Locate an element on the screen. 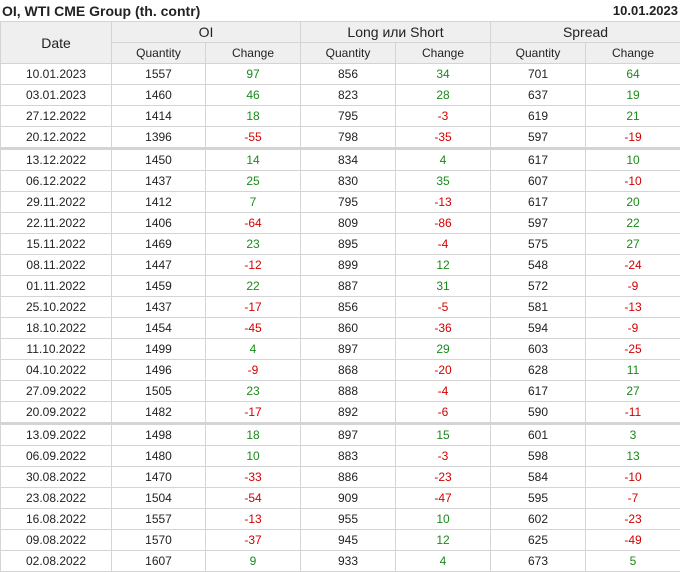 Image resolution: width=680 pixels, height=572 pixels. cell-date: 13.12.2022 is located at coordinates (56, 160).